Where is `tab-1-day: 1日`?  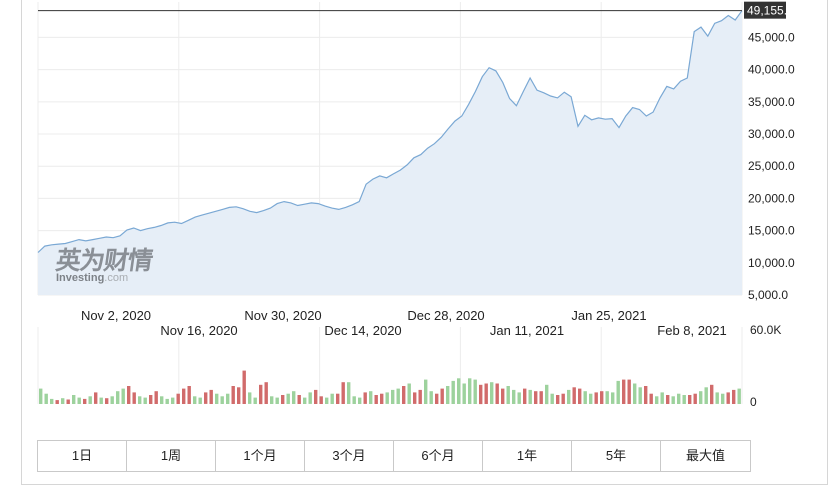
tab-1-day: 1日 is located at coordinates (82, 456).